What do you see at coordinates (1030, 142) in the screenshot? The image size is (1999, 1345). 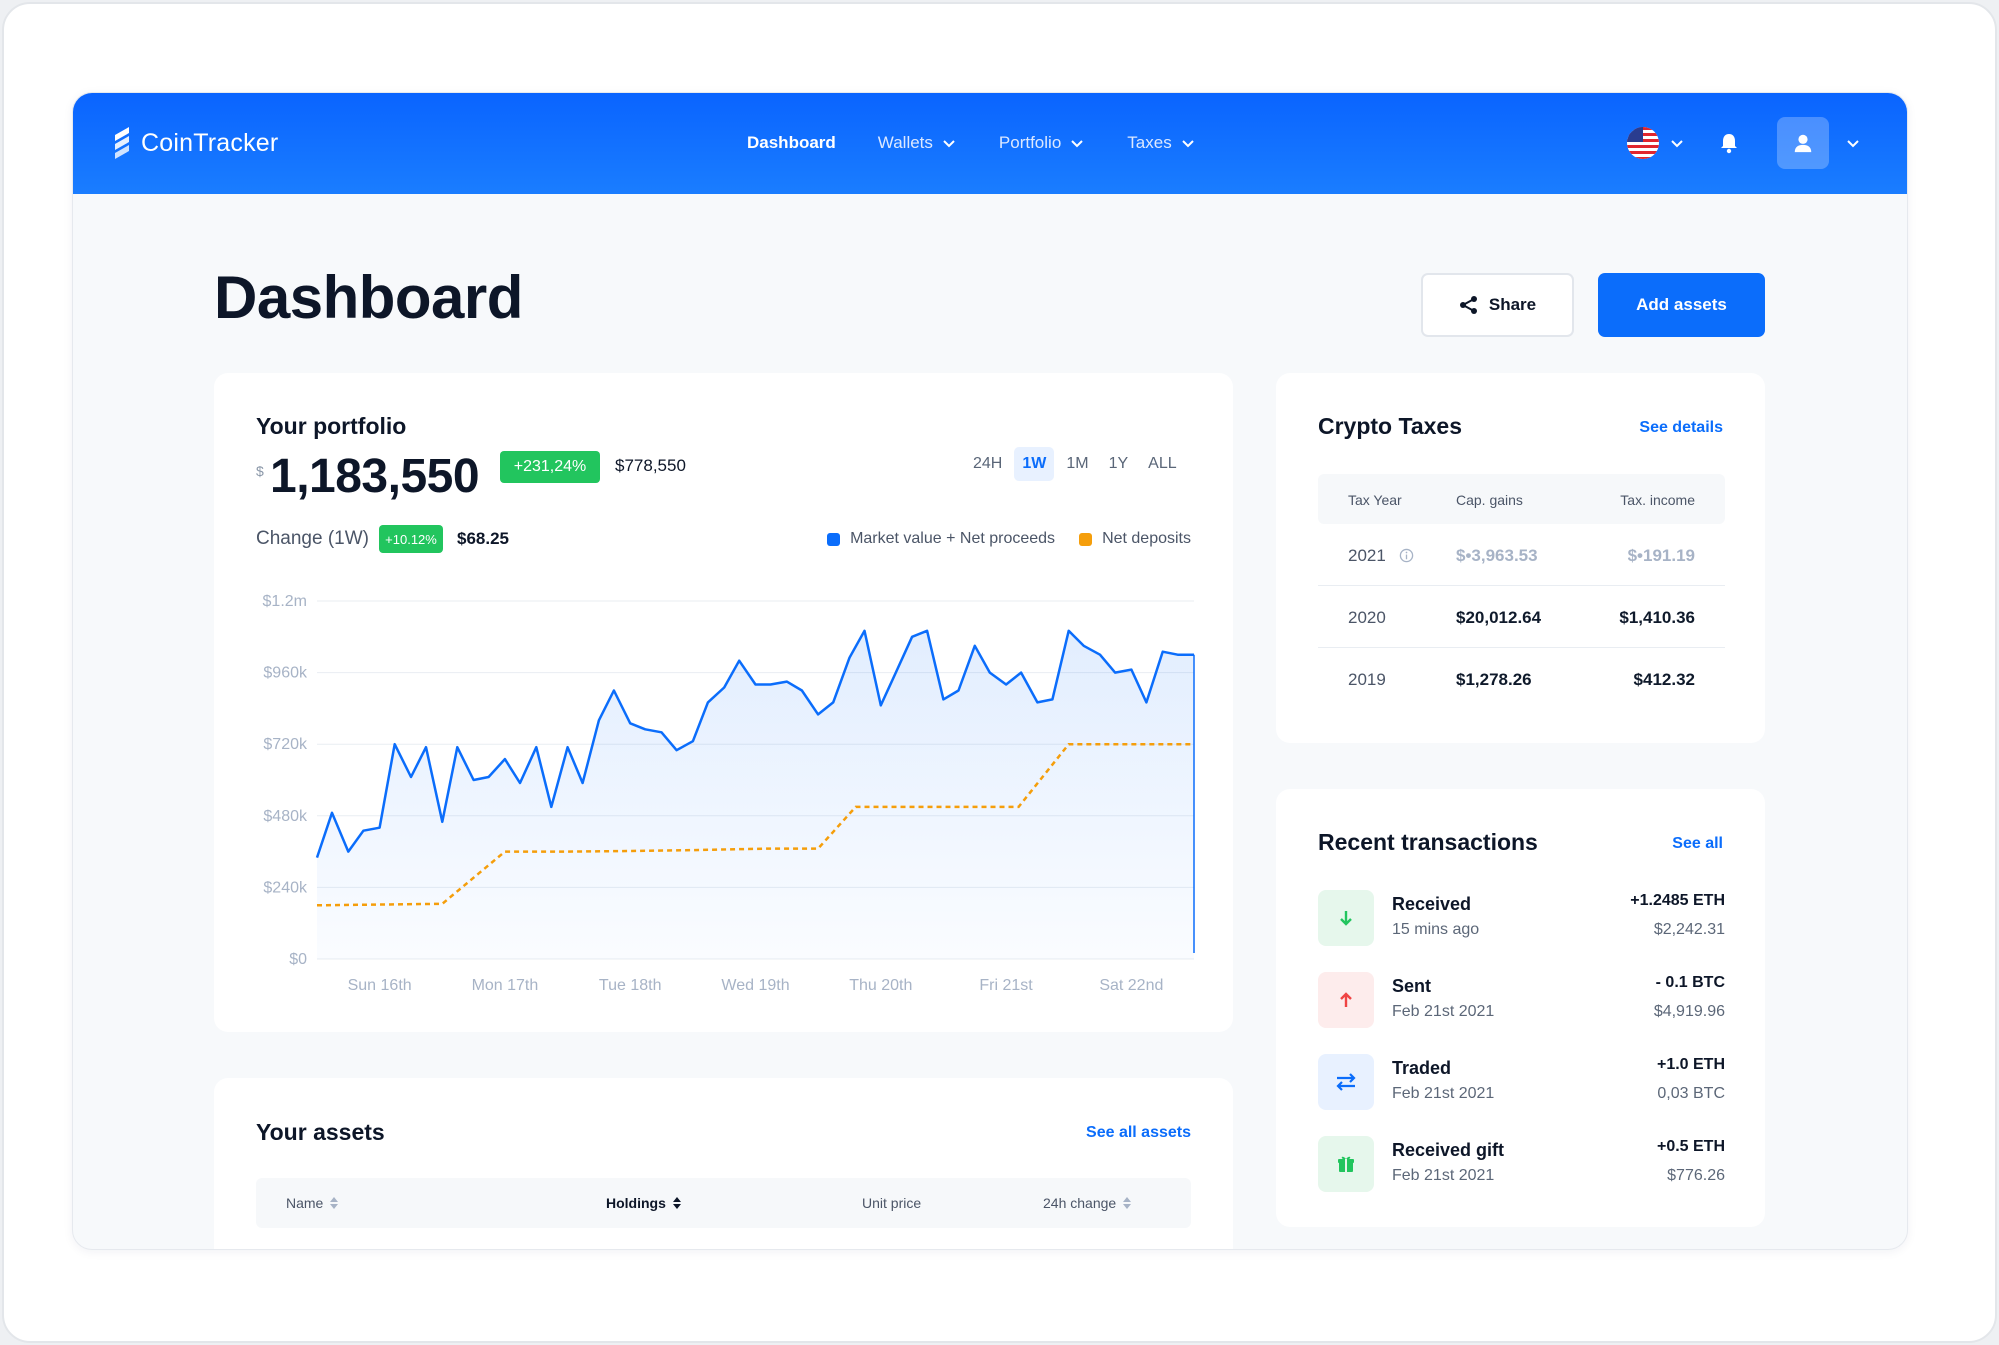 I see `nav-label: Portfolio` at bounding box center [1030, 142].